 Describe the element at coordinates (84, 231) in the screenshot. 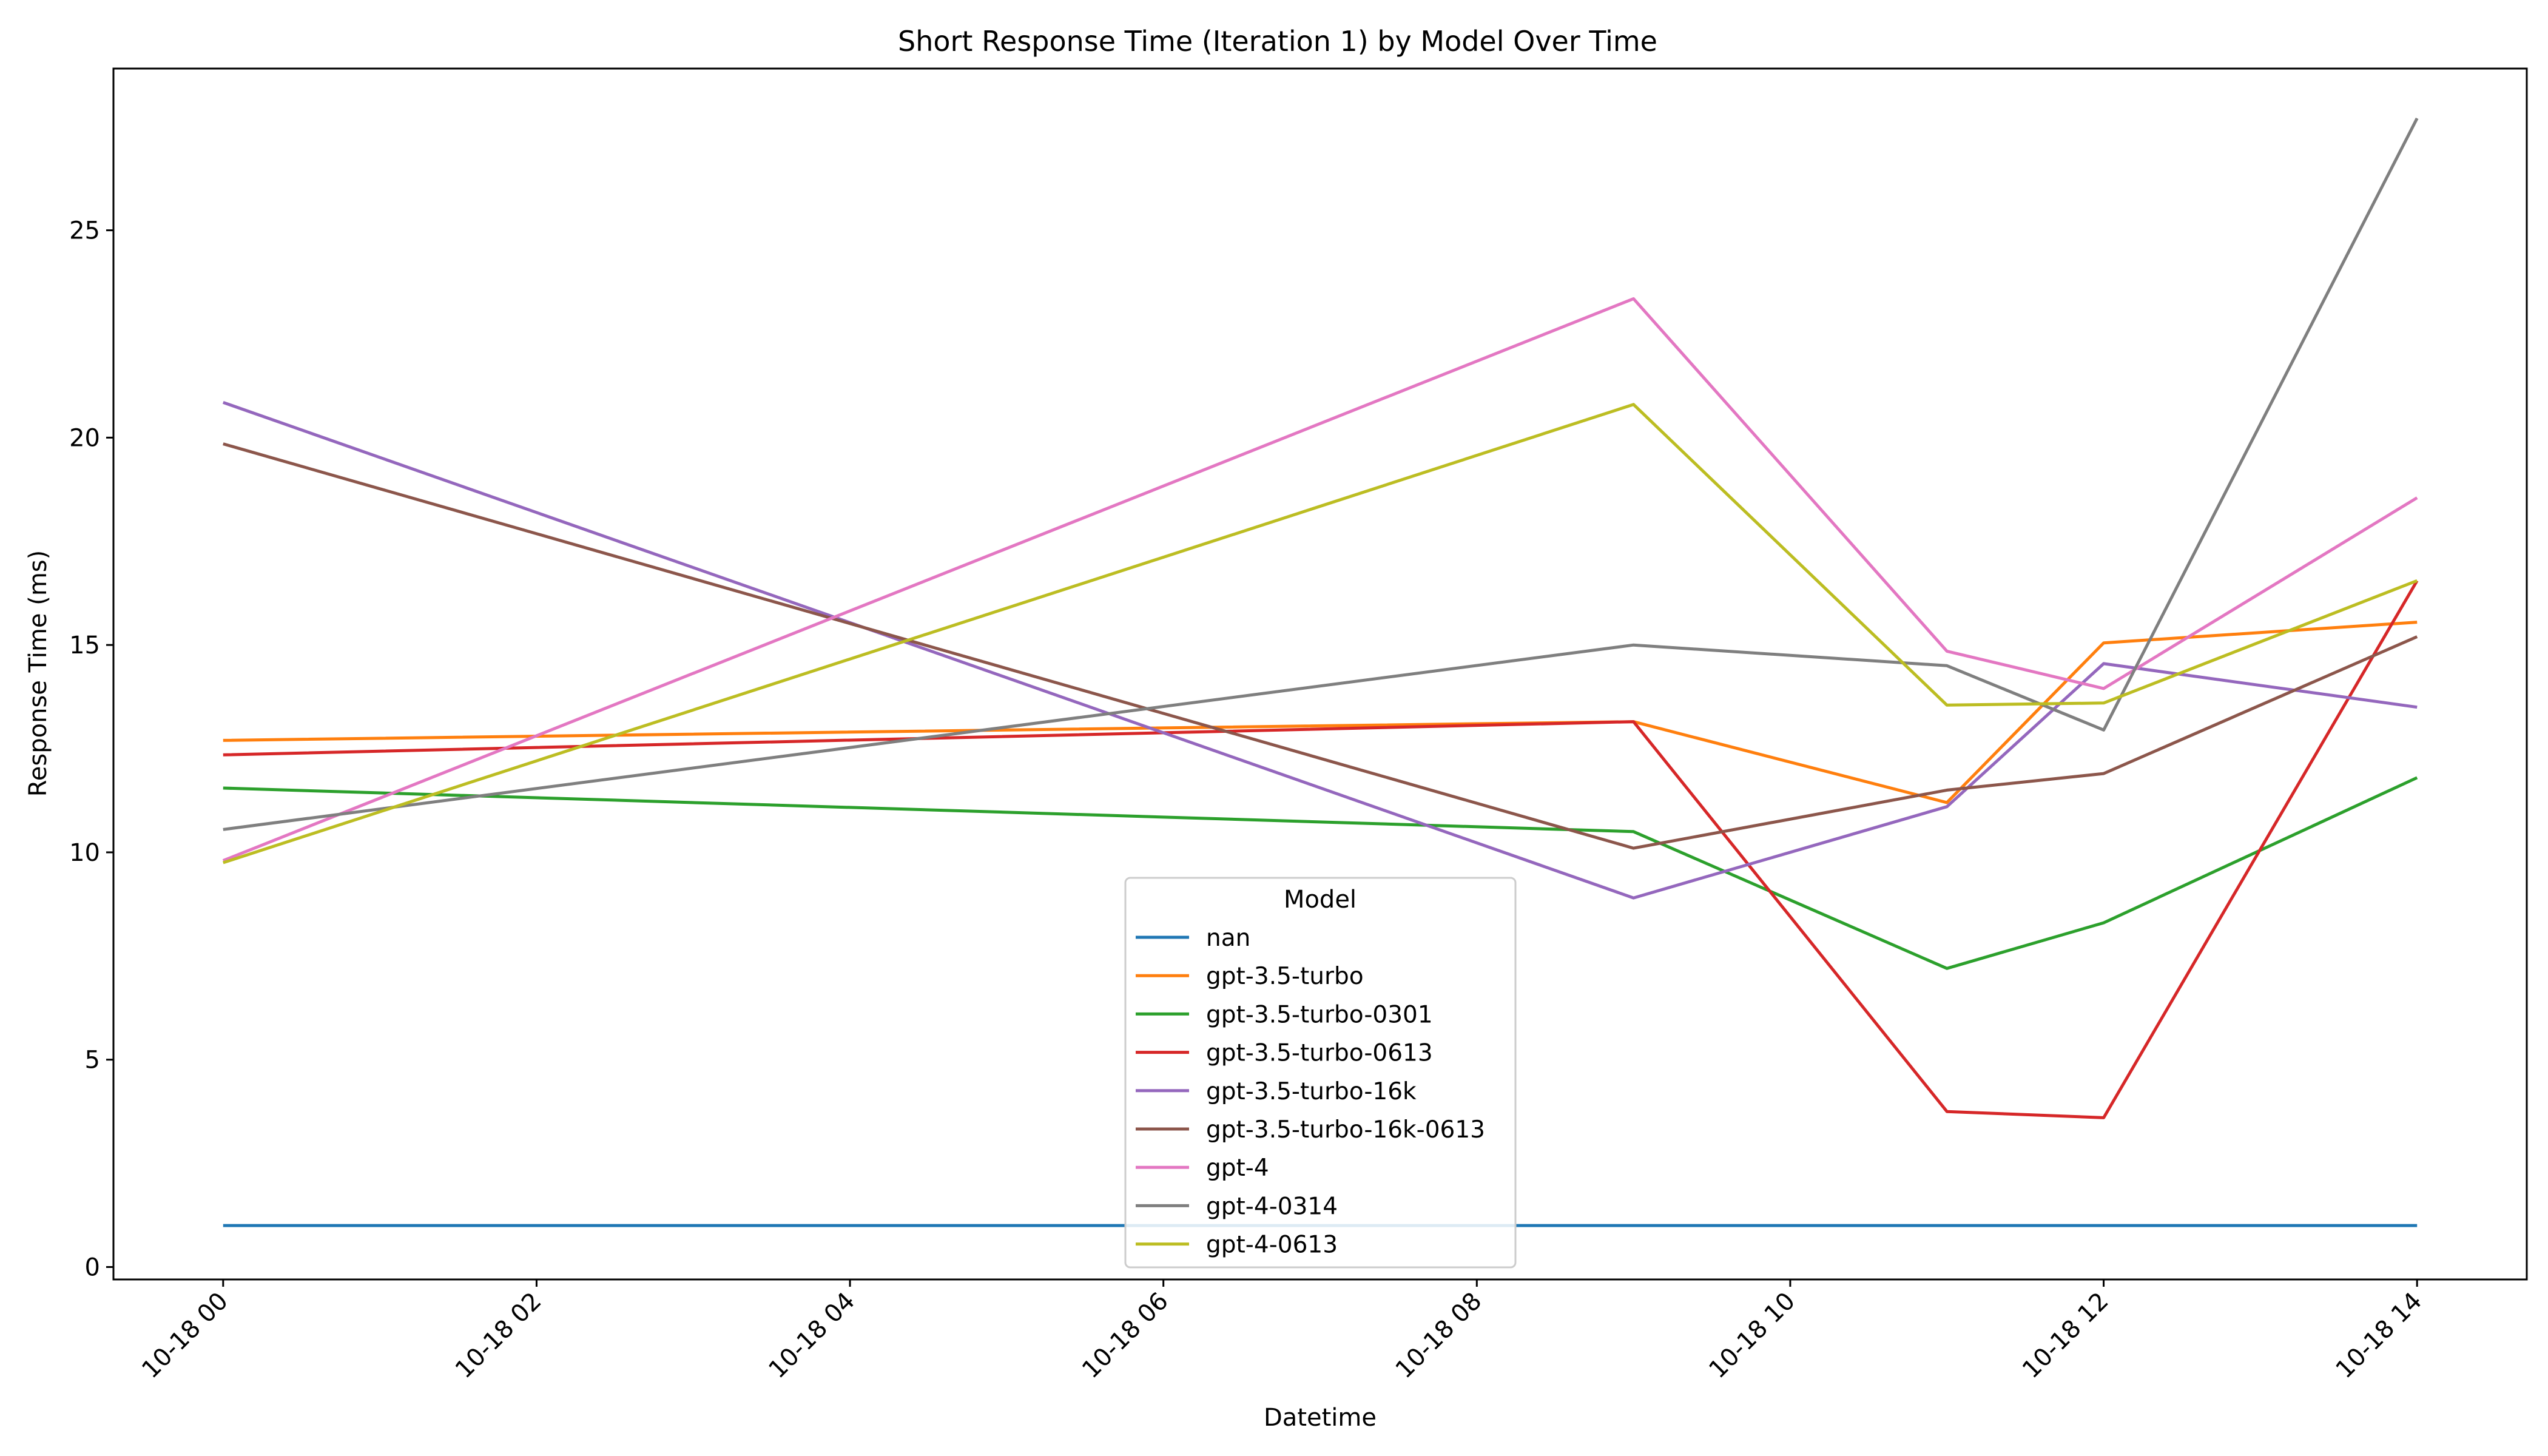

I see `y-tick-label: 25` at that location.